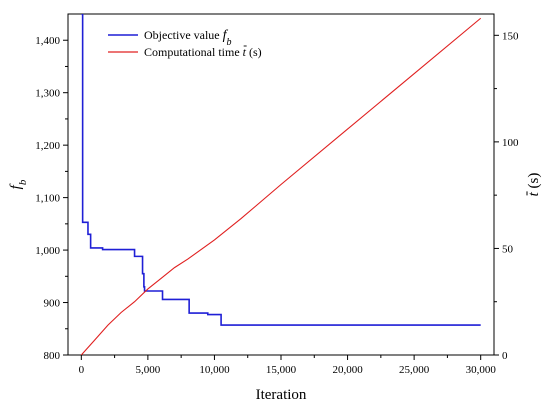  What do you see at coordinates (52, 304) in the screenshot?
I see `y-left-tick-label: 900` at bounding box center [52, 304].